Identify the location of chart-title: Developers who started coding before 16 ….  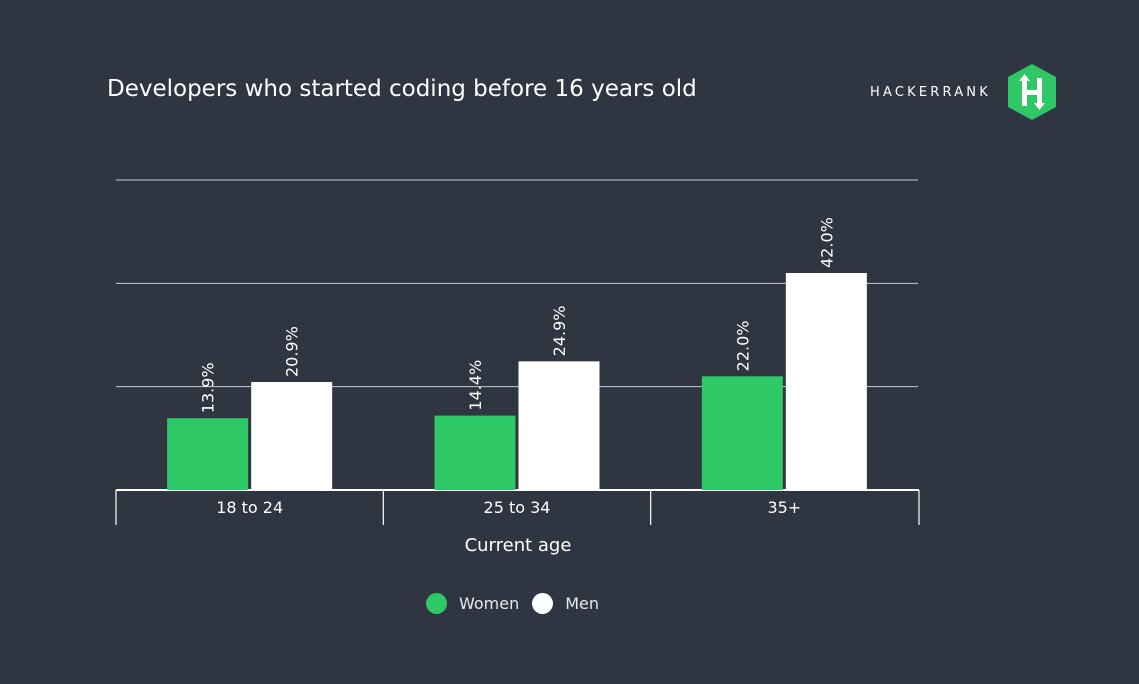
(402, 89).